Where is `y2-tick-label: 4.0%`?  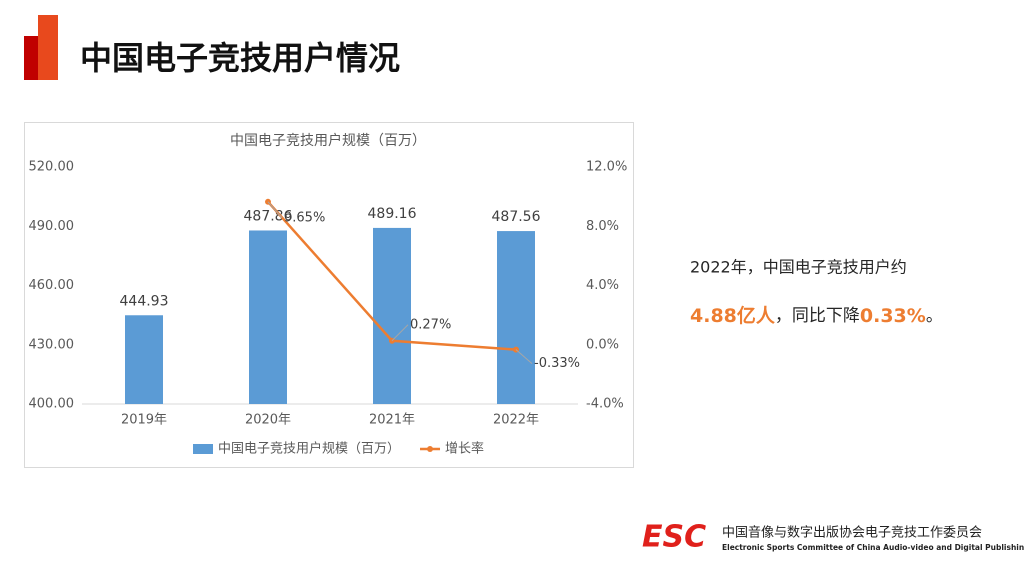
y2-tick-label: 4.0% is located at coordinates (602, 285).